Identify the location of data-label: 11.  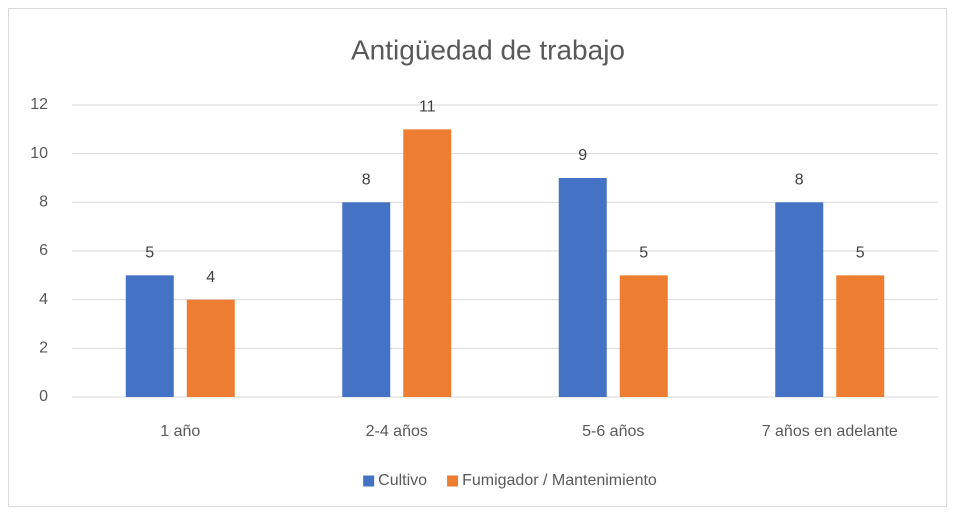
(427, 107).